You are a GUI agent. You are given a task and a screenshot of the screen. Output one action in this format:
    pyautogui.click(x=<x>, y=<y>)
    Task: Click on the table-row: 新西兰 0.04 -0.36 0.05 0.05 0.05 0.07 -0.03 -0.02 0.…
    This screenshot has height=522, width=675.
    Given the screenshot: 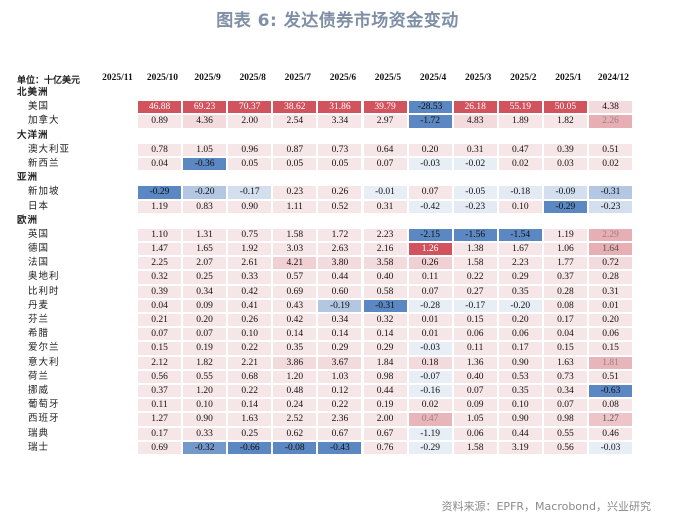 What is the action you would take?
    pyautogui.click(x=337, y=164)
    